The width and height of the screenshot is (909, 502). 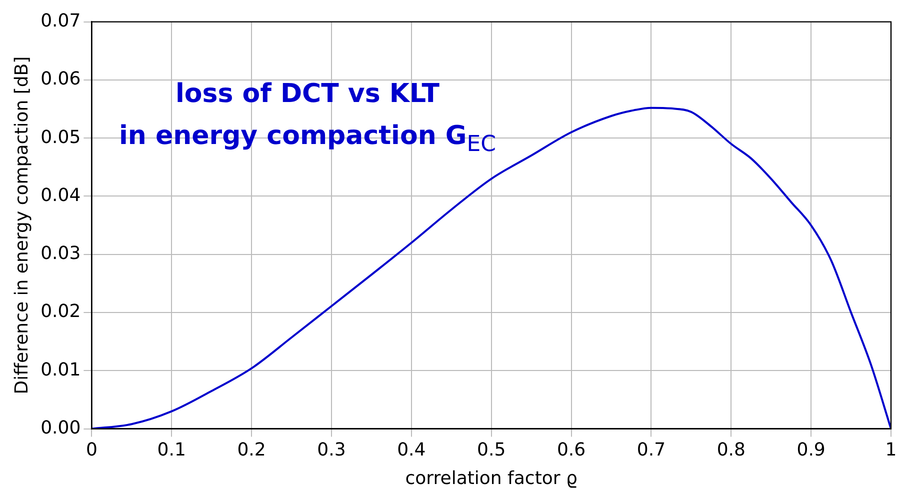 What do you see at coordinates (60, 369) in the screenshot?
I see `y-tick-label: 0.01` at bounding box center [60, 369].